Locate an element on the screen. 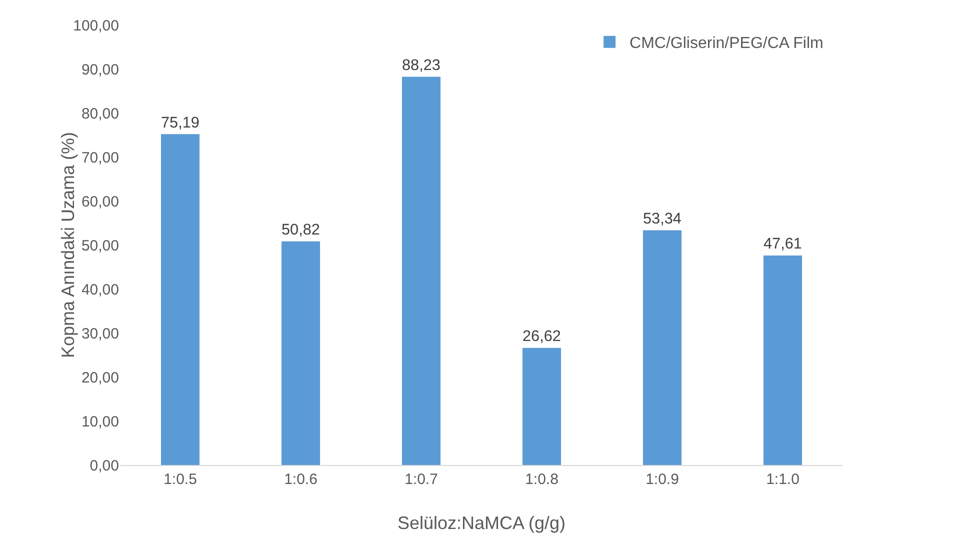  y-tick-label: 80,00 is located at coordinates (100, 113).